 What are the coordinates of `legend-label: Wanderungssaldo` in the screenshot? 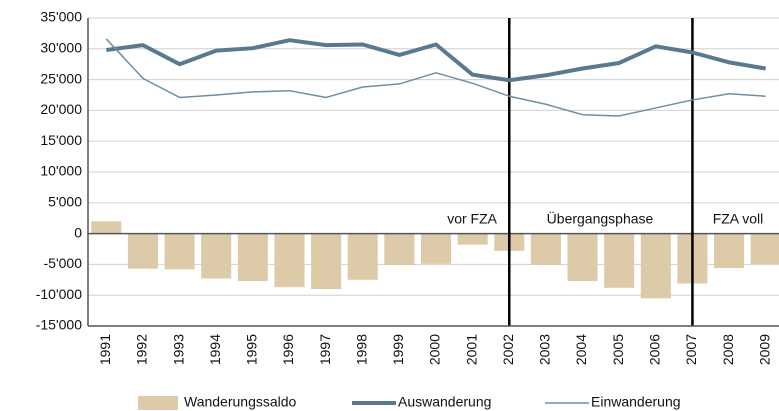 It's located at (240, 402).